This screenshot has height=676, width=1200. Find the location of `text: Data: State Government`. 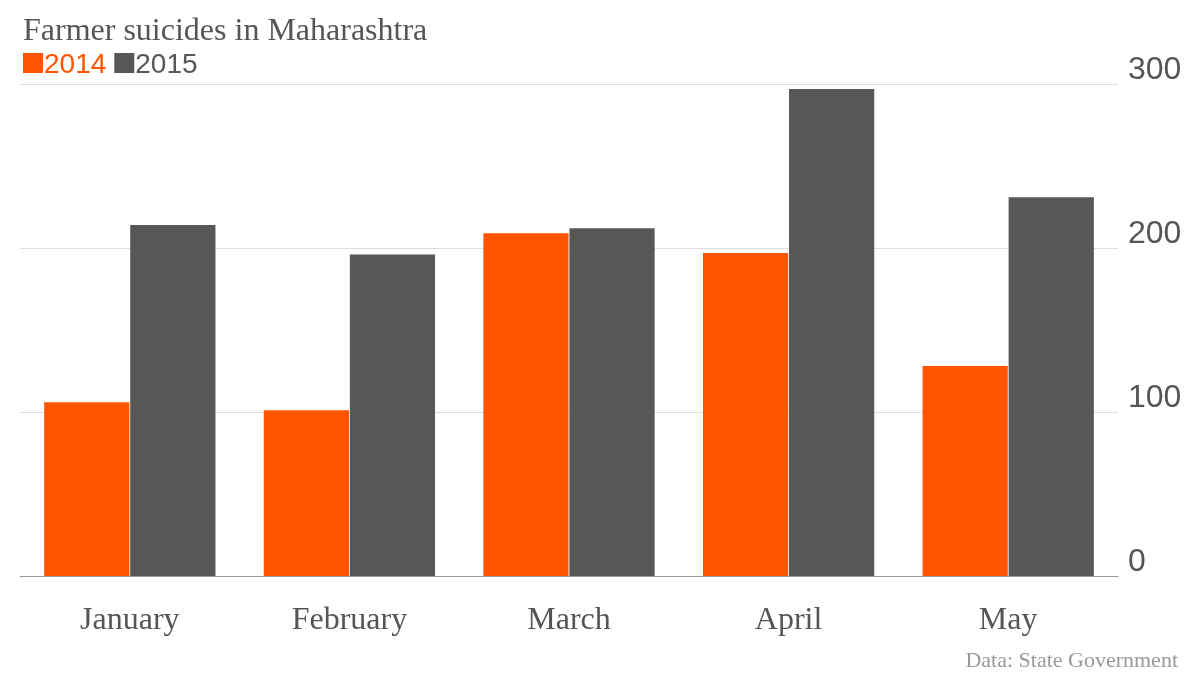

text: Data: State Government is located at coordinates (1072, 659).